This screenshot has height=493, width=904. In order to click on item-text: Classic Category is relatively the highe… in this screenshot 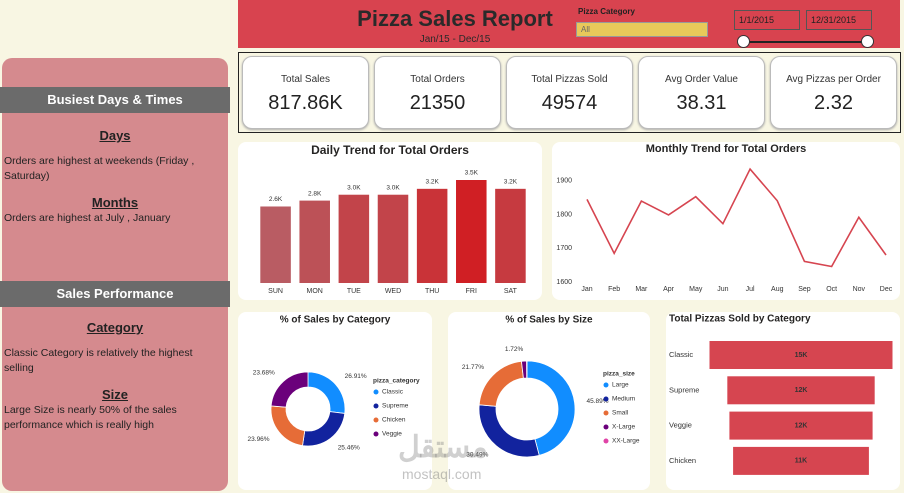, I will do `click(98, 360)`.